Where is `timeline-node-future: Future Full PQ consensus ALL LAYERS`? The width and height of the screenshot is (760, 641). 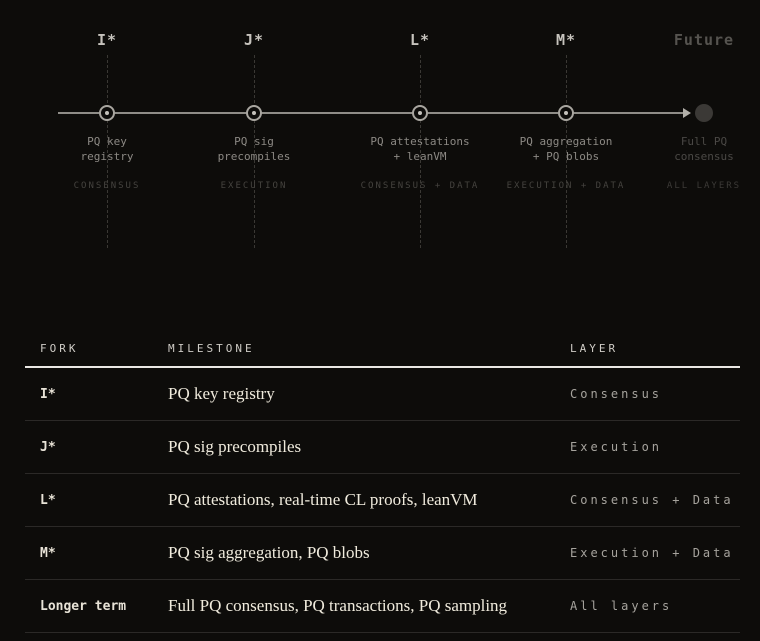 timeline-node-future: Future Full PQ consensus ALL LAYERS is located at coordinates (689, 165).